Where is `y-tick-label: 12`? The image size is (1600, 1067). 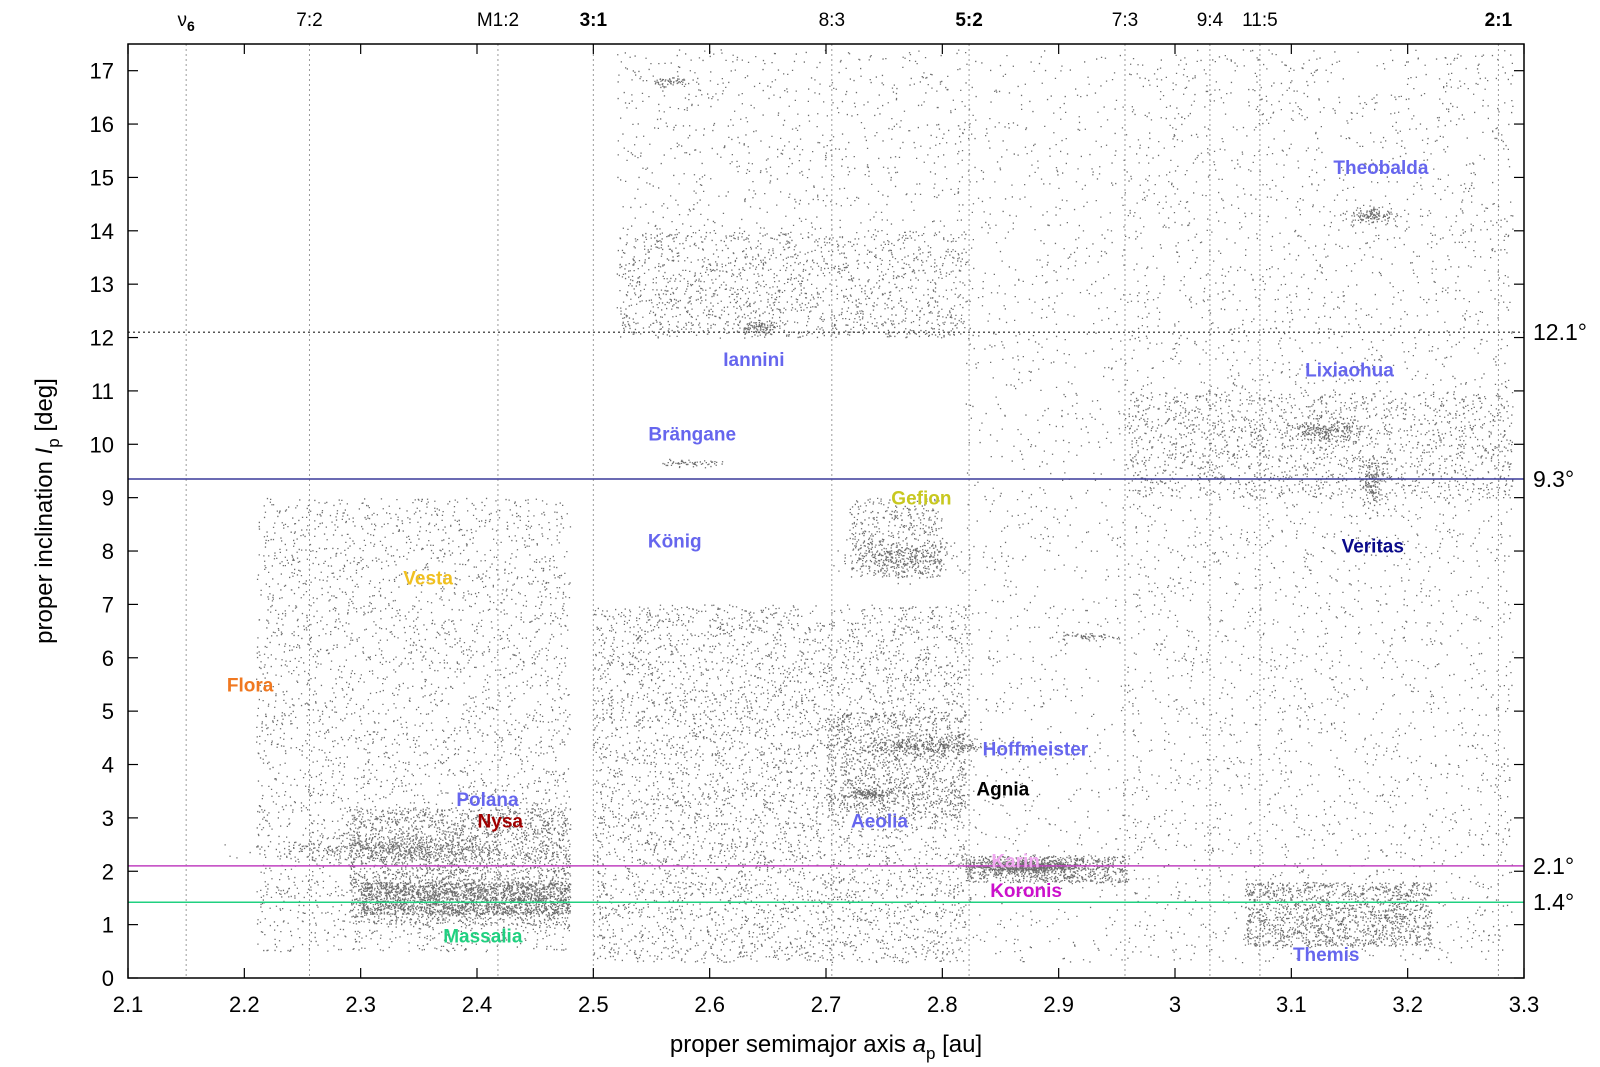 y-tick-label: 12 is located at coordinates (102, 338).